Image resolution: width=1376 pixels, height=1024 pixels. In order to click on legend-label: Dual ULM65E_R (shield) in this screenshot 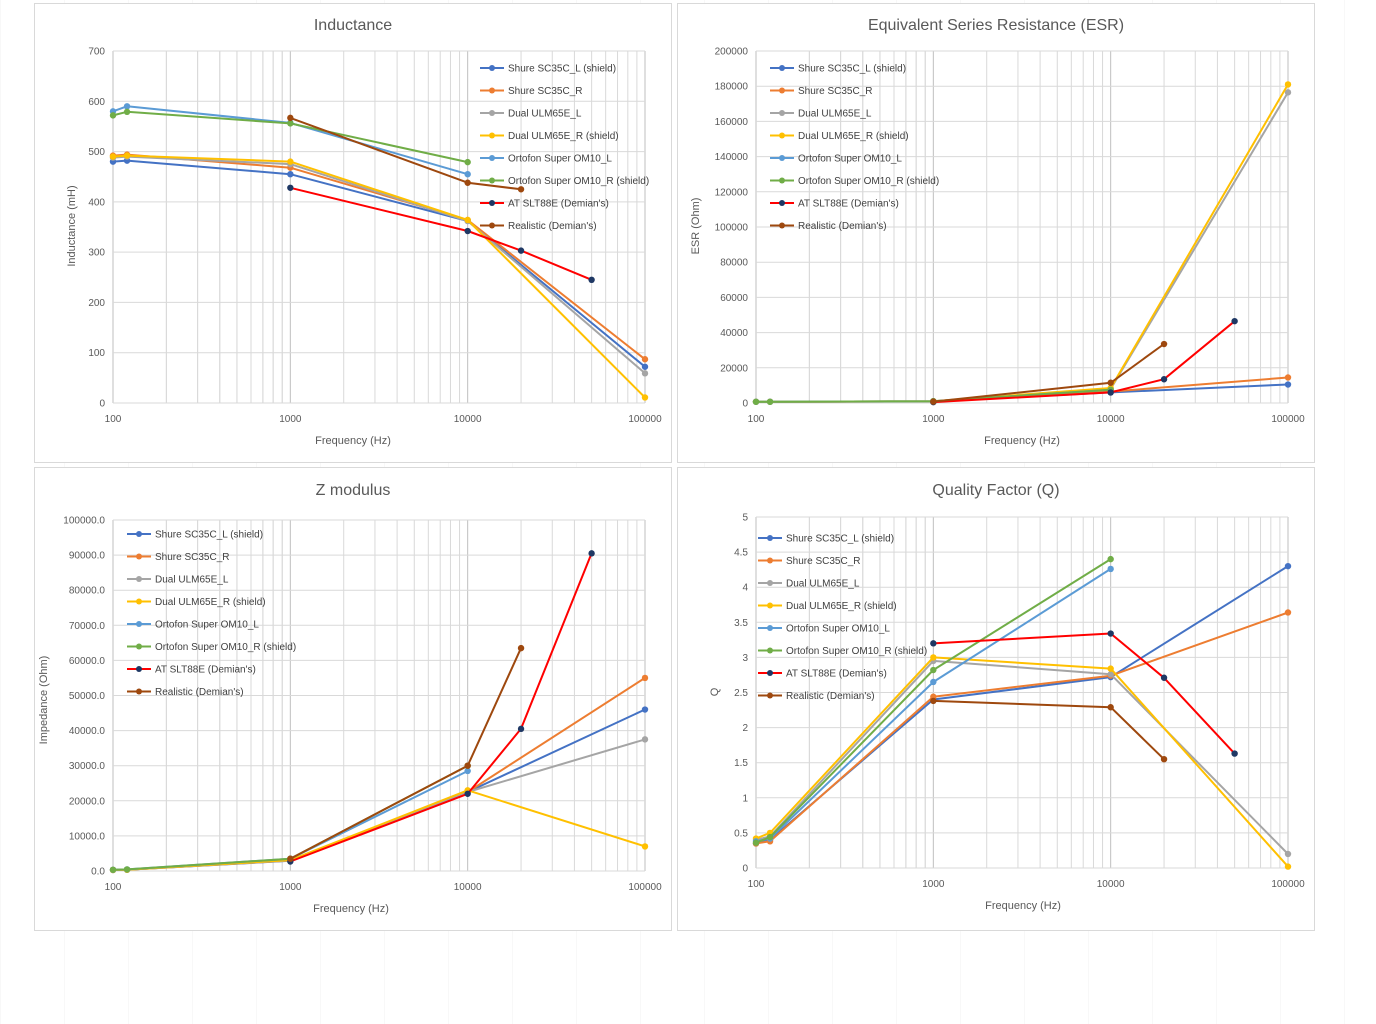, I will do `click(563, 136)`.